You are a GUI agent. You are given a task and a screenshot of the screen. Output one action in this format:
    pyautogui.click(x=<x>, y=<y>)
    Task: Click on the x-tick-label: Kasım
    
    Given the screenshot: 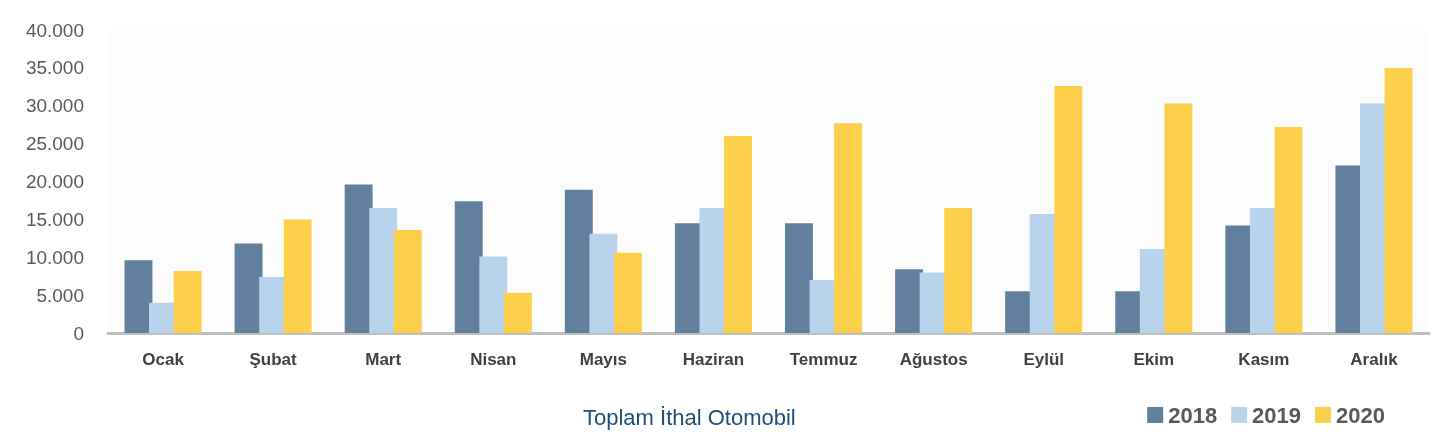 What is the action you would take?
    pyautogui.click(x=1264, y=359)
    